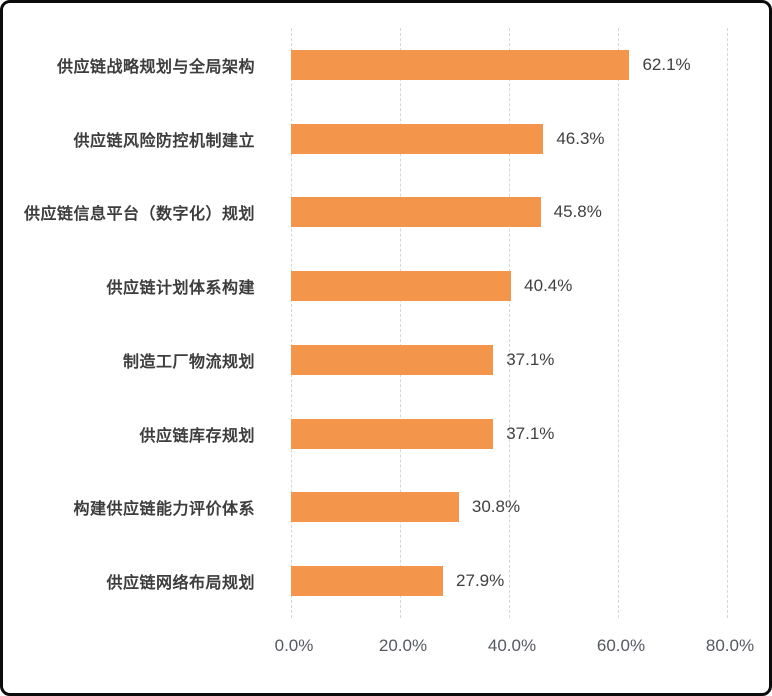  What do you see at coordinates (727, 323) in the screenshot?
I see `gridline-80pct` at bounding box center [727, 323].